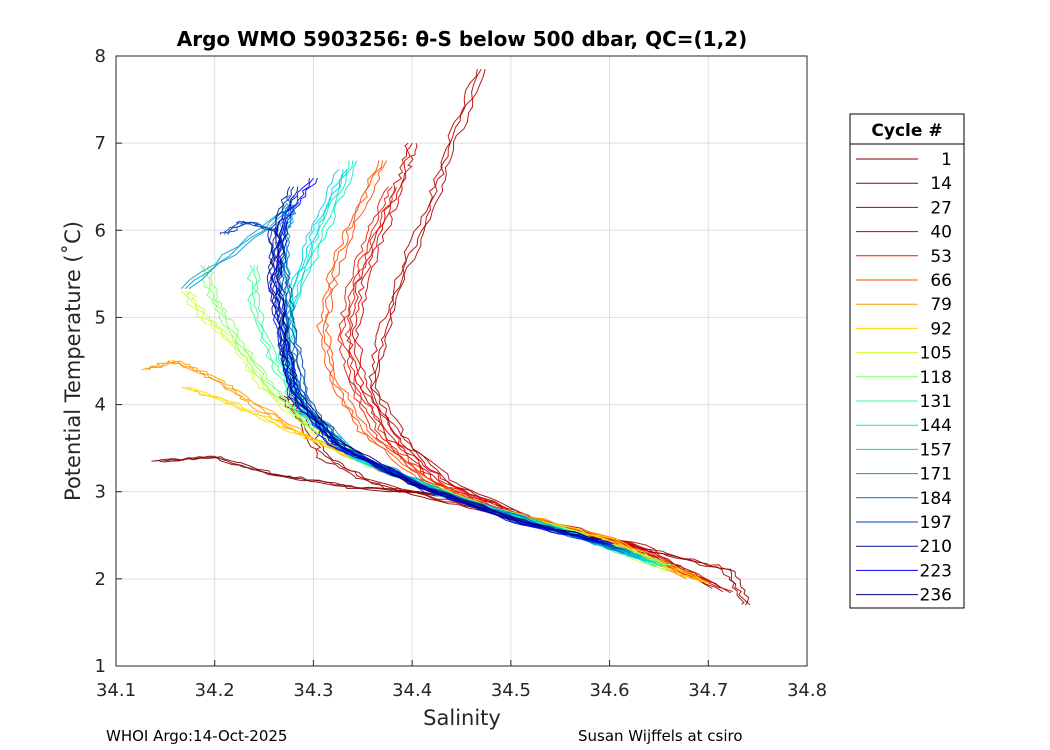 The image size is (1050, 750). Describe the element at coordinates (906, 131) in the screenshot. I see `legend-title: Cycle #` at that location.